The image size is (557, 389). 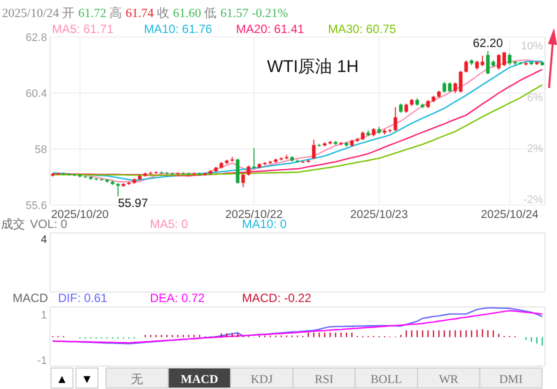 What do you see at coordinates (178, 29) in the screenshot?
I see `text: MA10: 61.76` at bounding box center [178, 29].